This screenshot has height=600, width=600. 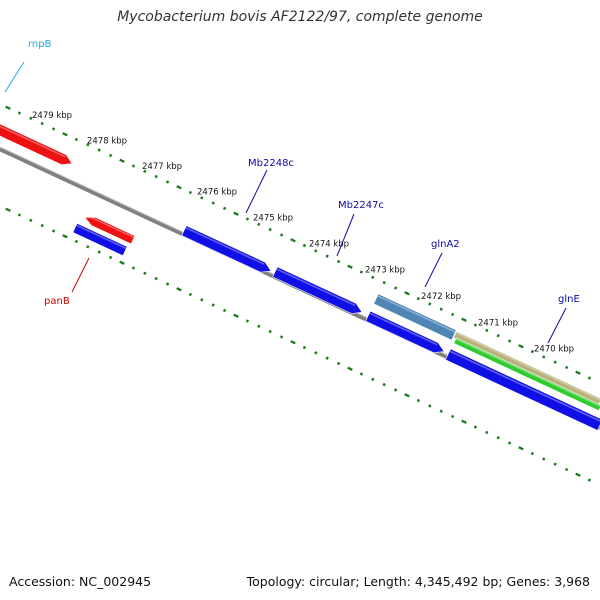 I want to click on kbp-label: 2479 kbp, so click(x=52, y=116).